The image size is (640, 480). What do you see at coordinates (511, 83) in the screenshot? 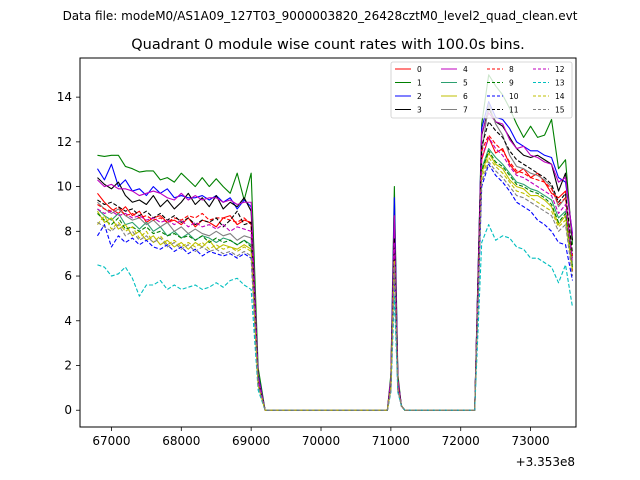
I see `legend-label: 9` at bounding box center [511, 83].